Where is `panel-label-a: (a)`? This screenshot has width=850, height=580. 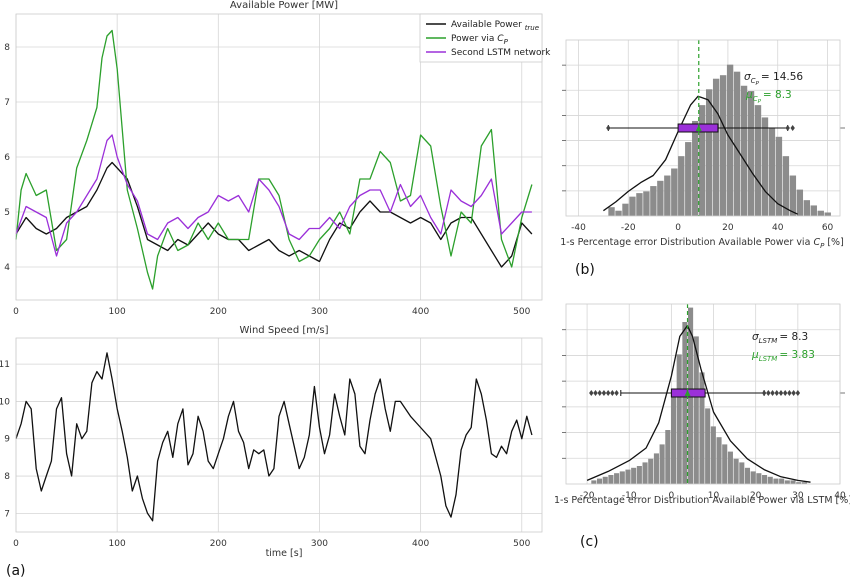
panel-label-a: (a) is located at coordinates (16, 571).